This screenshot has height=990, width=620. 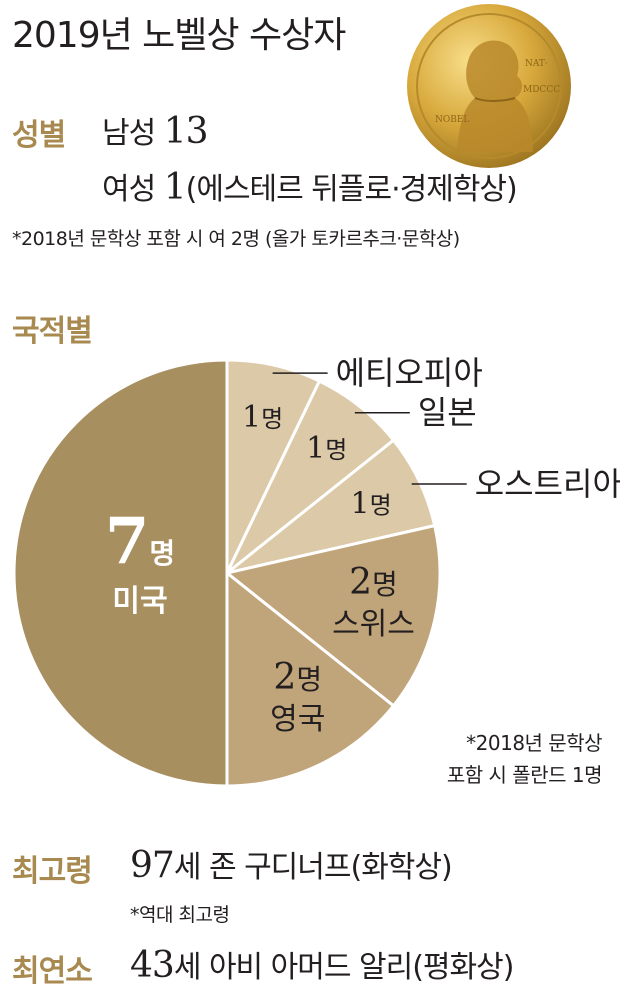 What do you see at coordinates (152, 865) in the screenshot?
I see `oldest-age: 97` at bounding box center [152, 865].